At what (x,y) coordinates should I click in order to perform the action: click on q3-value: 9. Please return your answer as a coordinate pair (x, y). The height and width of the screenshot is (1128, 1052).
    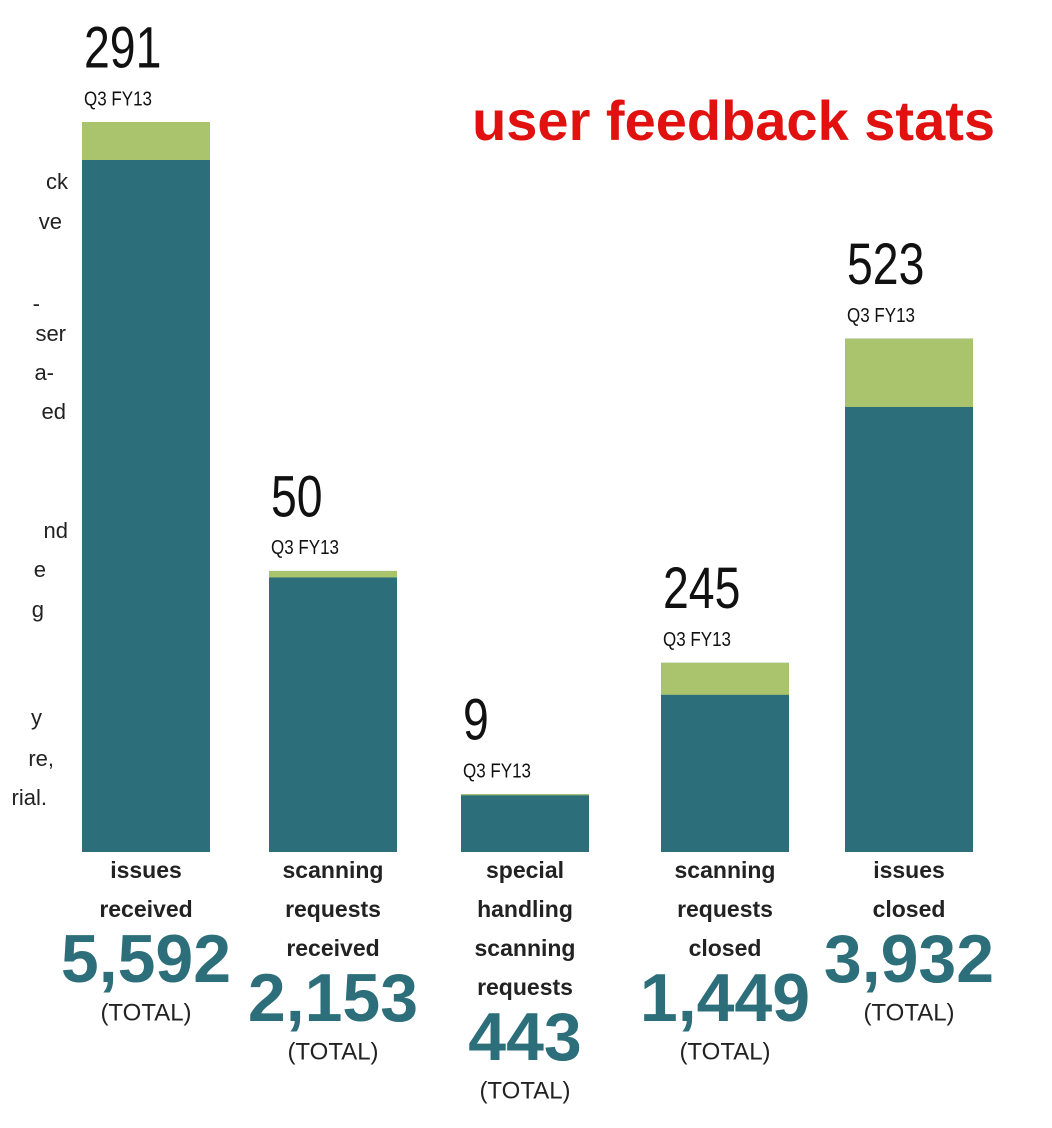
    Looking at the image, I should click on (476, 720).